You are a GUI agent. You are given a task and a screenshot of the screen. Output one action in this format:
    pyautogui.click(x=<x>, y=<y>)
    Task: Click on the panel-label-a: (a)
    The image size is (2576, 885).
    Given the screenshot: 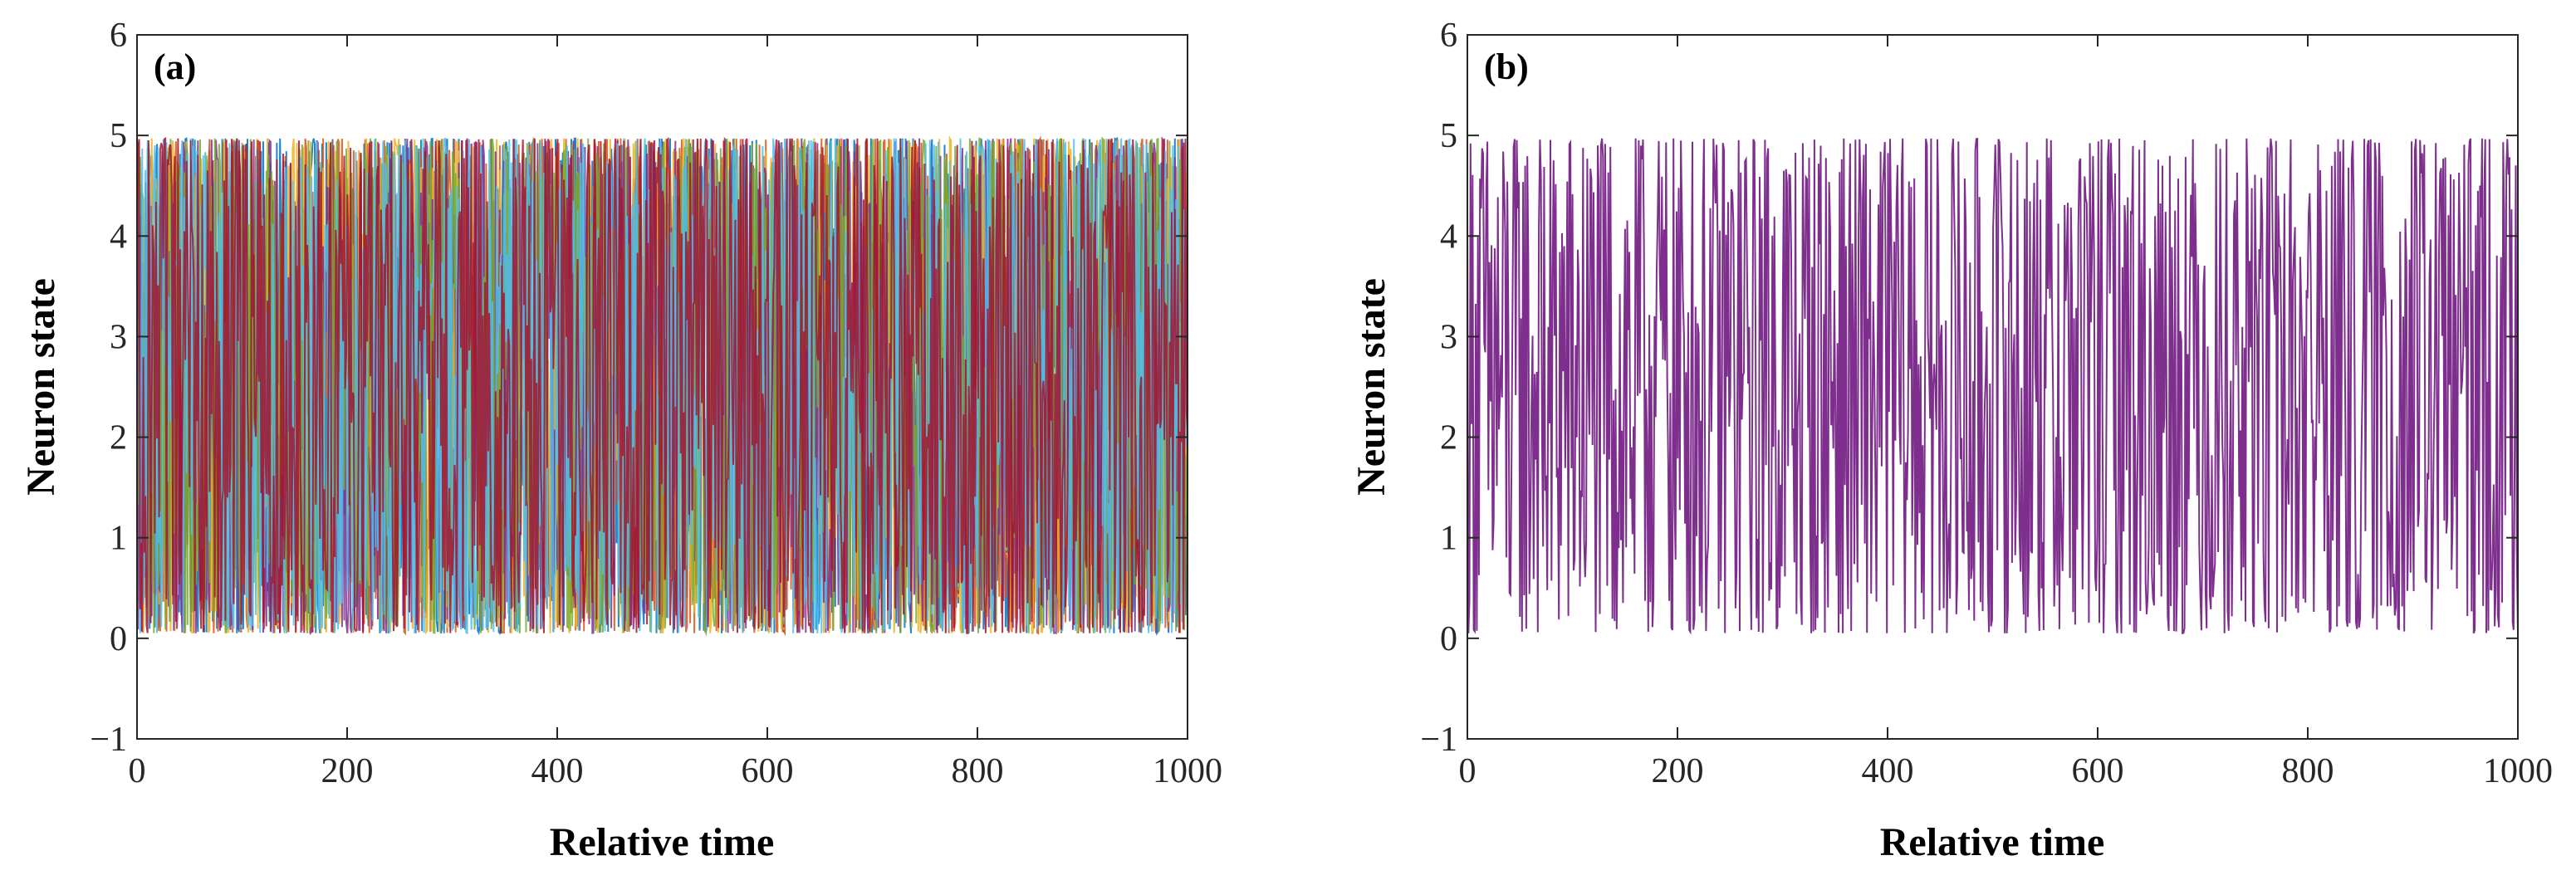 What is the action you would take?
    pyautogui.click(x=175, y=66)
    